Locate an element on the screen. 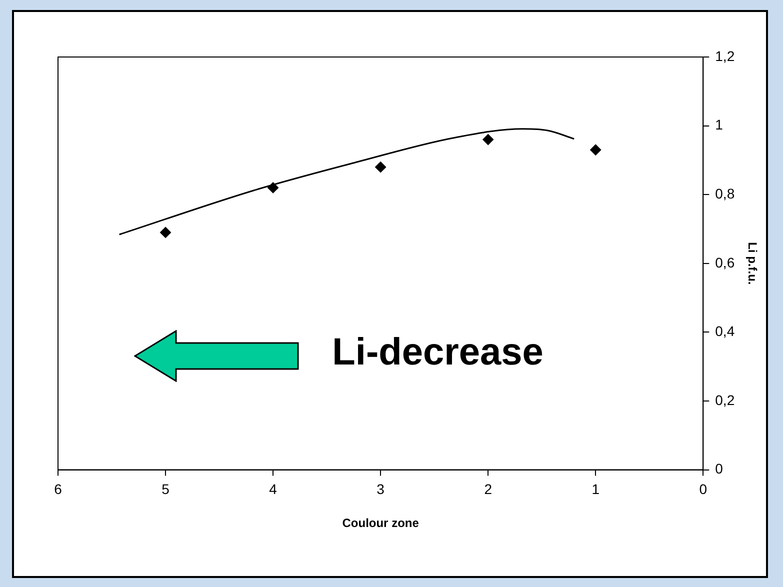 This screenshot has height=587, width=783. x-tick-label: 0 is located at coordinates (703, 489).